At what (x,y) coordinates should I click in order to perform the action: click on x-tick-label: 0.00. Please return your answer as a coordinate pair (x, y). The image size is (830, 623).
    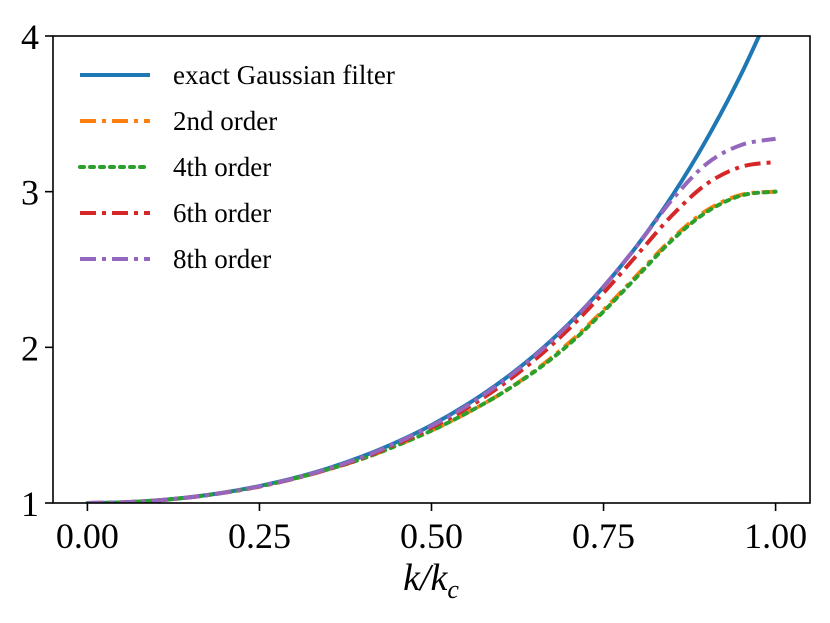
    Looking at the image, I should click on (87, 536).